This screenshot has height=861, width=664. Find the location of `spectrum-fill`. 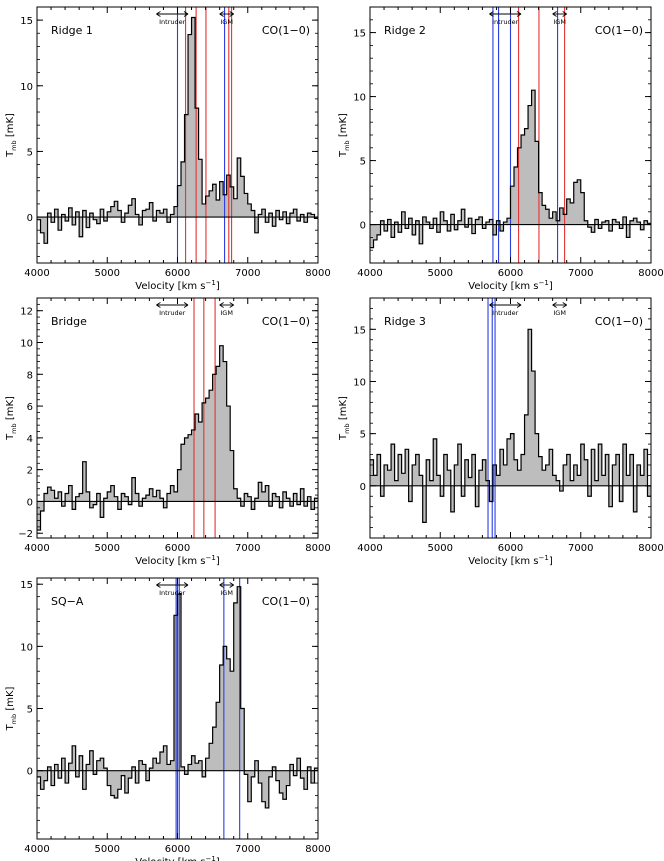

spectrum-fill is located at coordinates (177, 438).